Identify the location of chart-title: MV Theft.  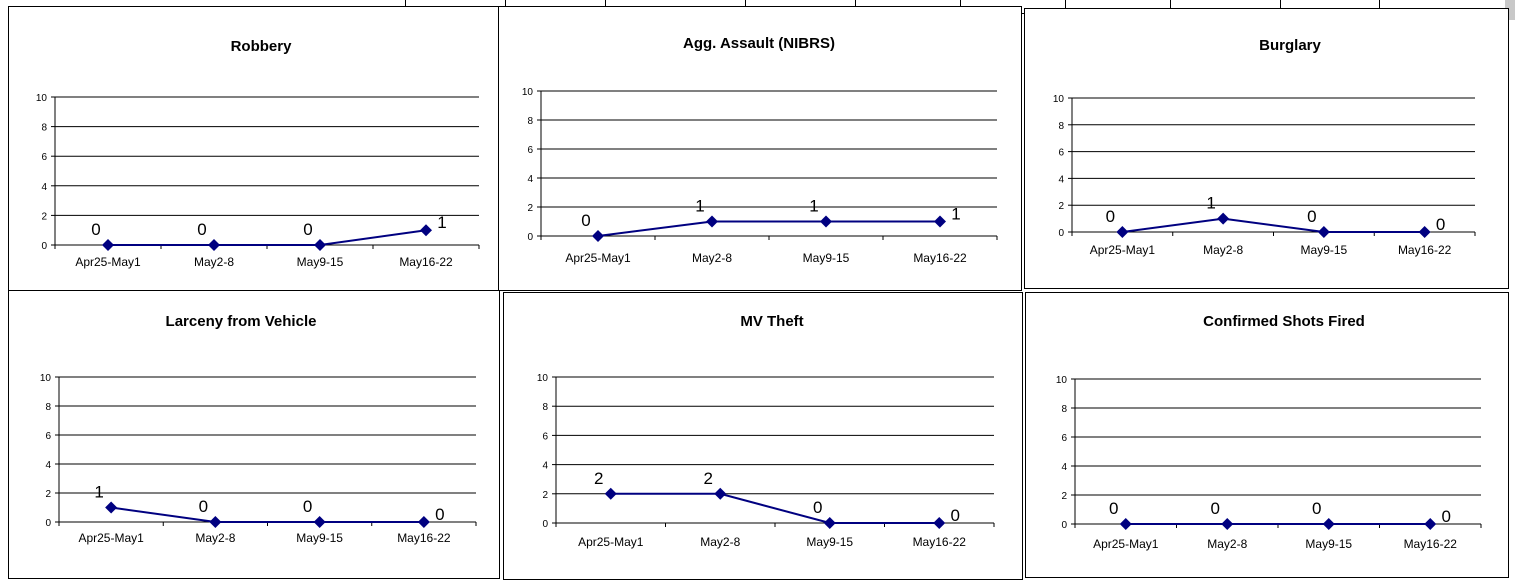
(771, 321).